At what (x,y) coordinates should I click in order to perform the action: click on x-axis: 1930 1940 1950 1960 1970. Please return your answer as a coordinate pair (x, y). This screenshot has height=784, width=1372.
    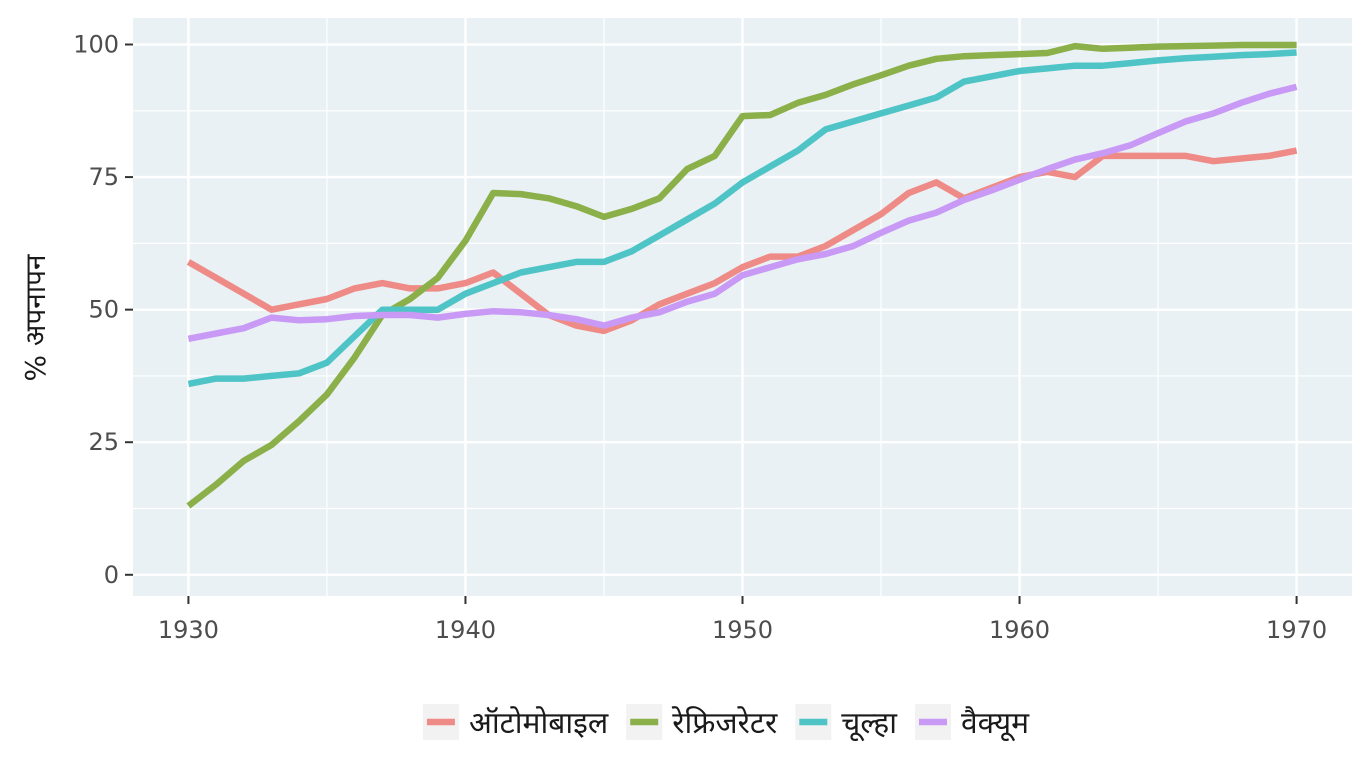
    Looking at the image, I should click on (742, 620).